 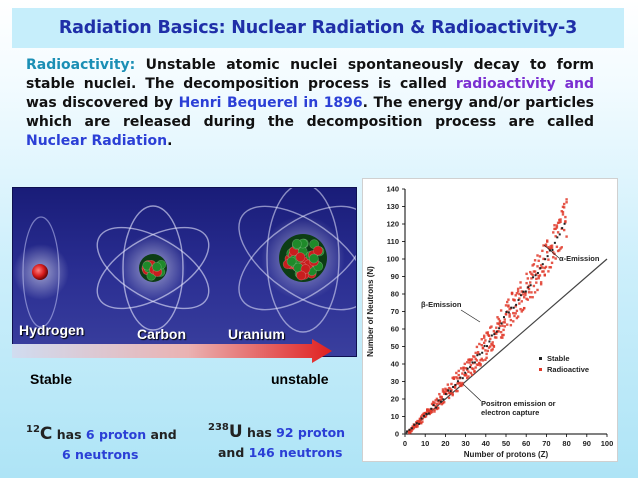 I want to click on x-tick-label: 20, so click(x=445, y=443).